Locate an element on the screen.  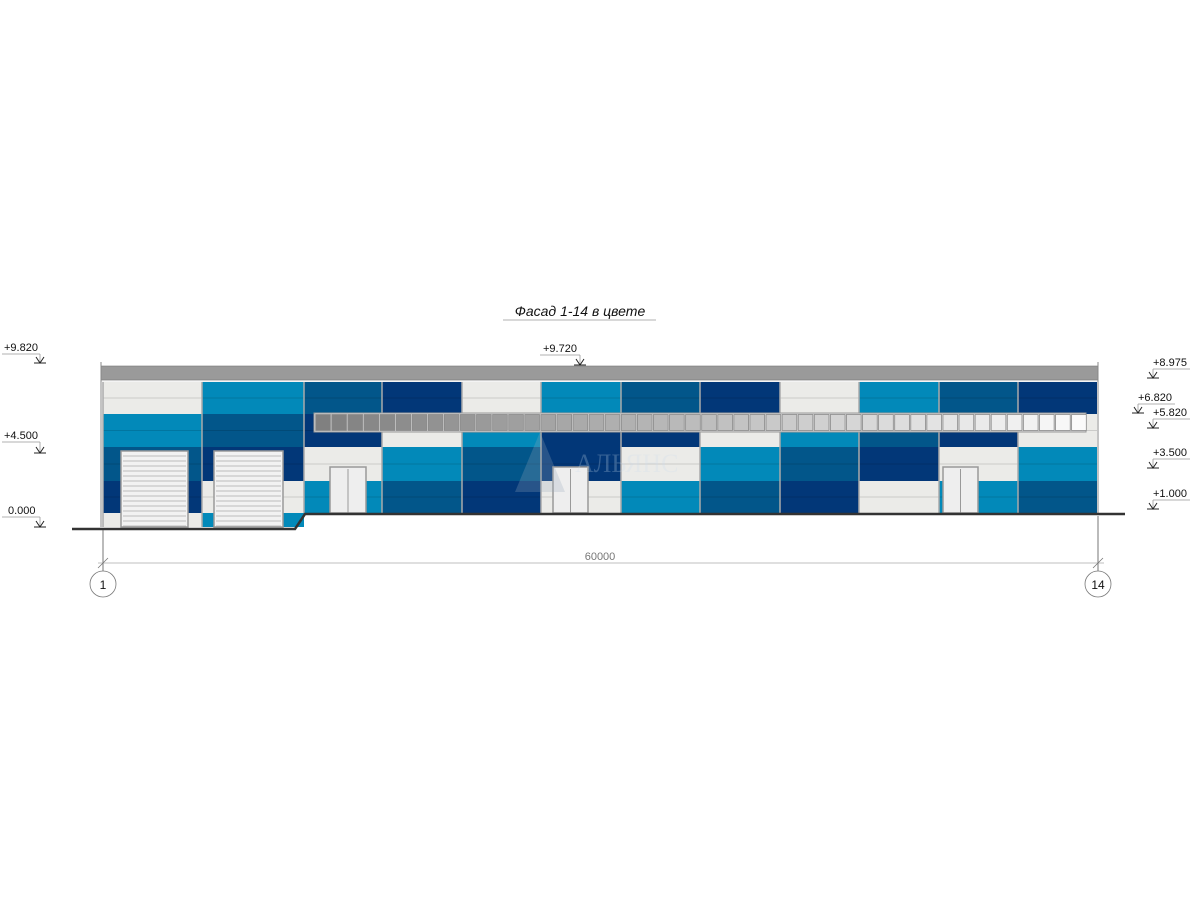
facade-top-trim is located at coordinates (599, 381).